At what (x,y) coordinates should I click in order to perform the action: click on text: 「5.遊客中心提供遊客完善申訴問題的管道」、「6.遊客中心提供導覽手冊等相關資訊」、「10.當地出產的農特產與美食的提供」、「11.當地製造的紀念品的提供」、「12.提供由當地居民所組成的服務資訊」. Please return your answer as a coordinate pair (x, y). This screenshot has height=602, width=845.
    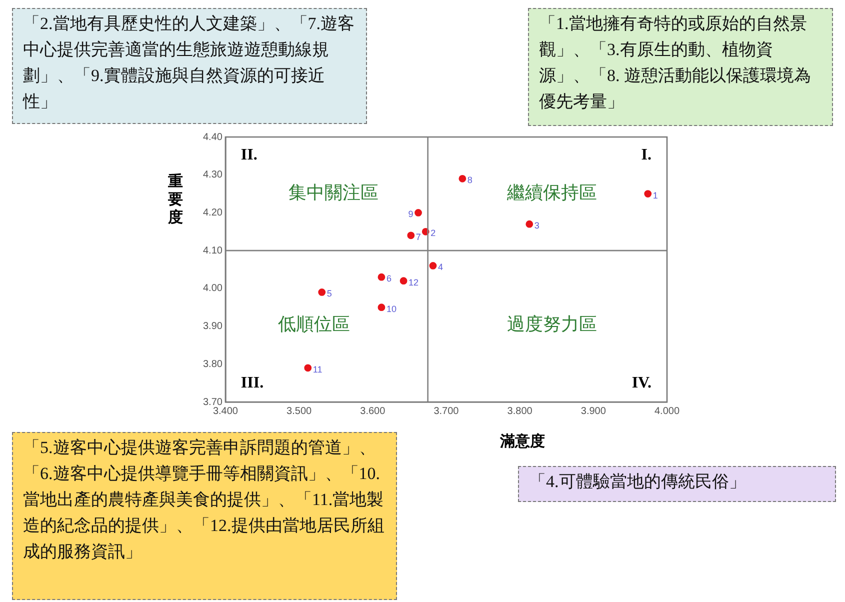
    Looking at the image, I should click on (204, 516).